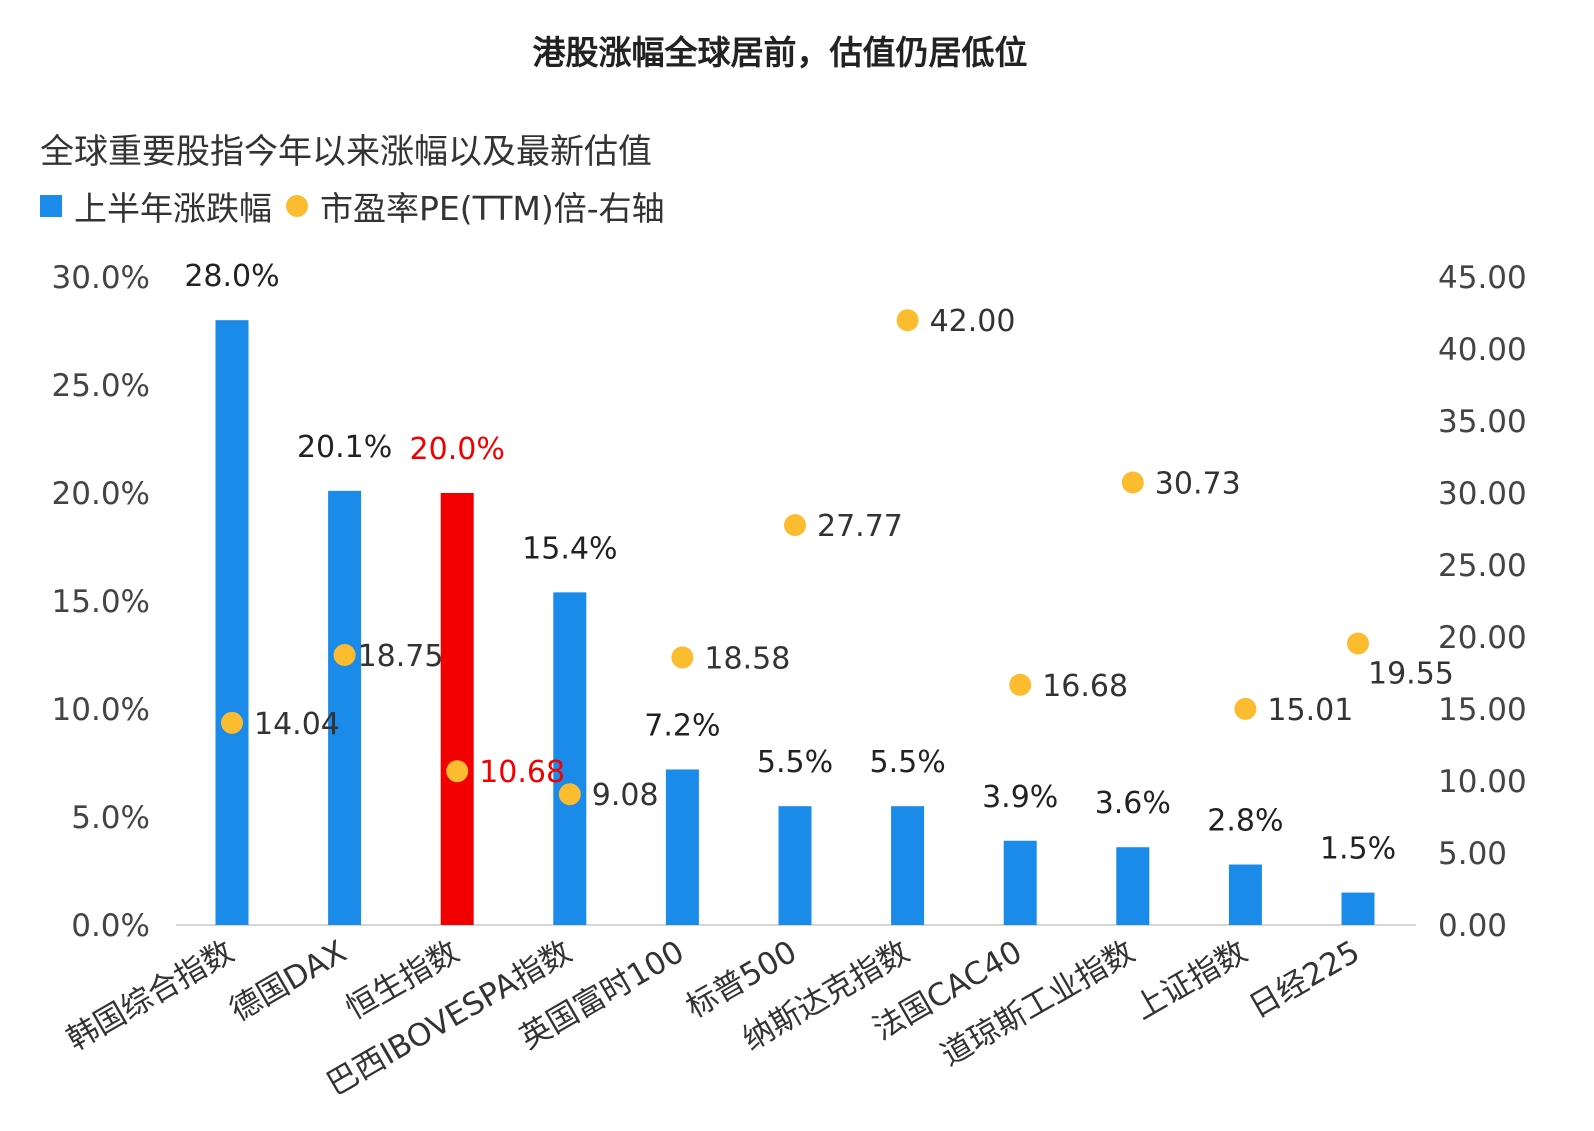  I want to click on pe-data-label: 42.00, so click(973, 321).